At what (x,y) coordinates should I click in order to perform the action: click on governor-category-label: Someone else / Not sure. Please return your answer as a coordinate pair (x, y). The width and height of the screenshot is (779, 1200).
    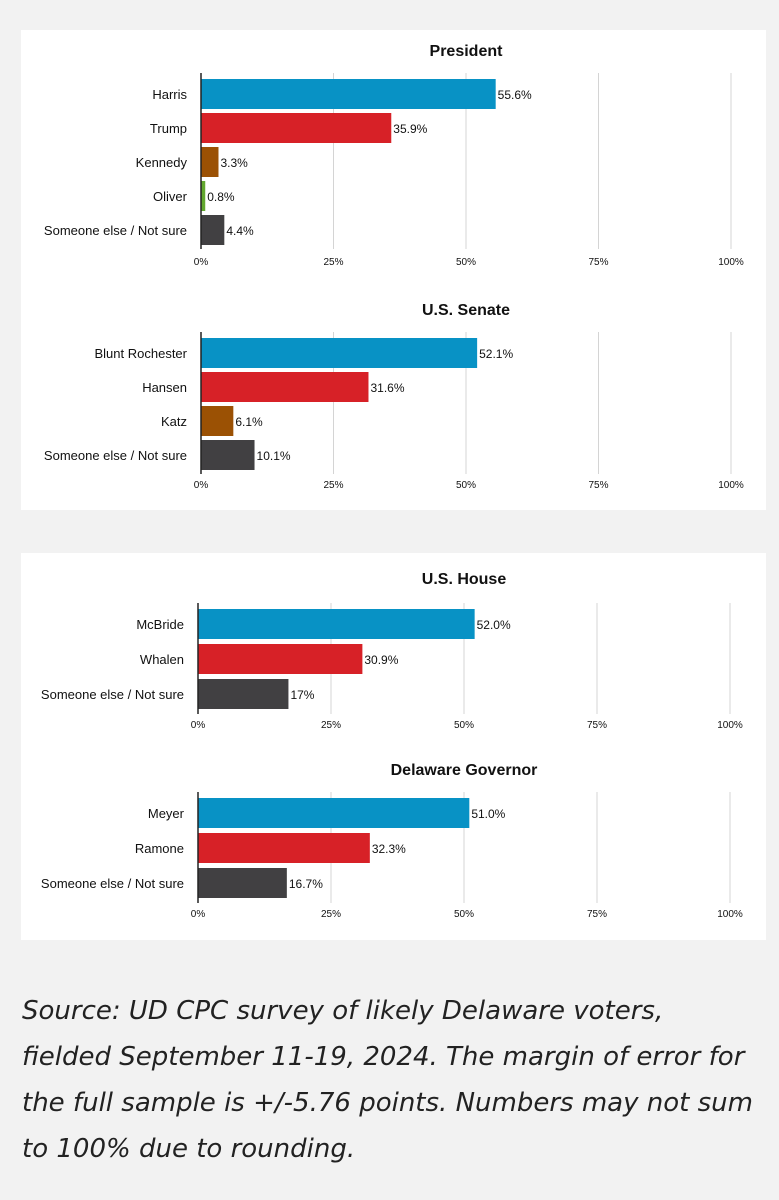
    Looking at the image, I should click on (112, 883).